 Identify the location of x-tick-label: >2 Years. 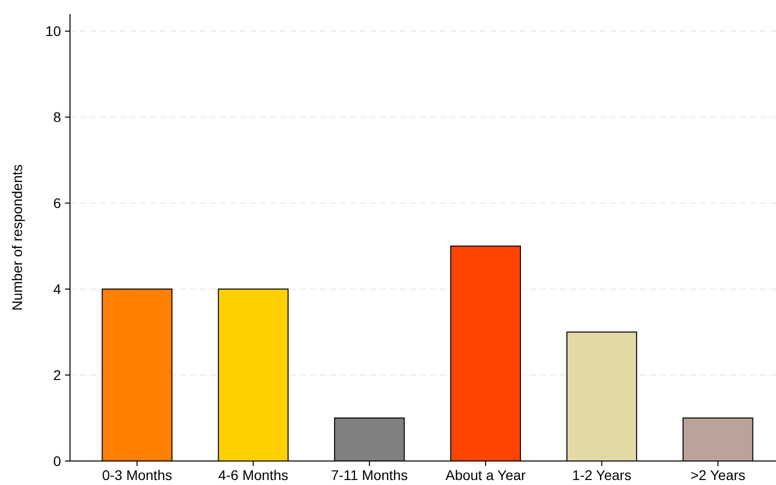
(718, 475).